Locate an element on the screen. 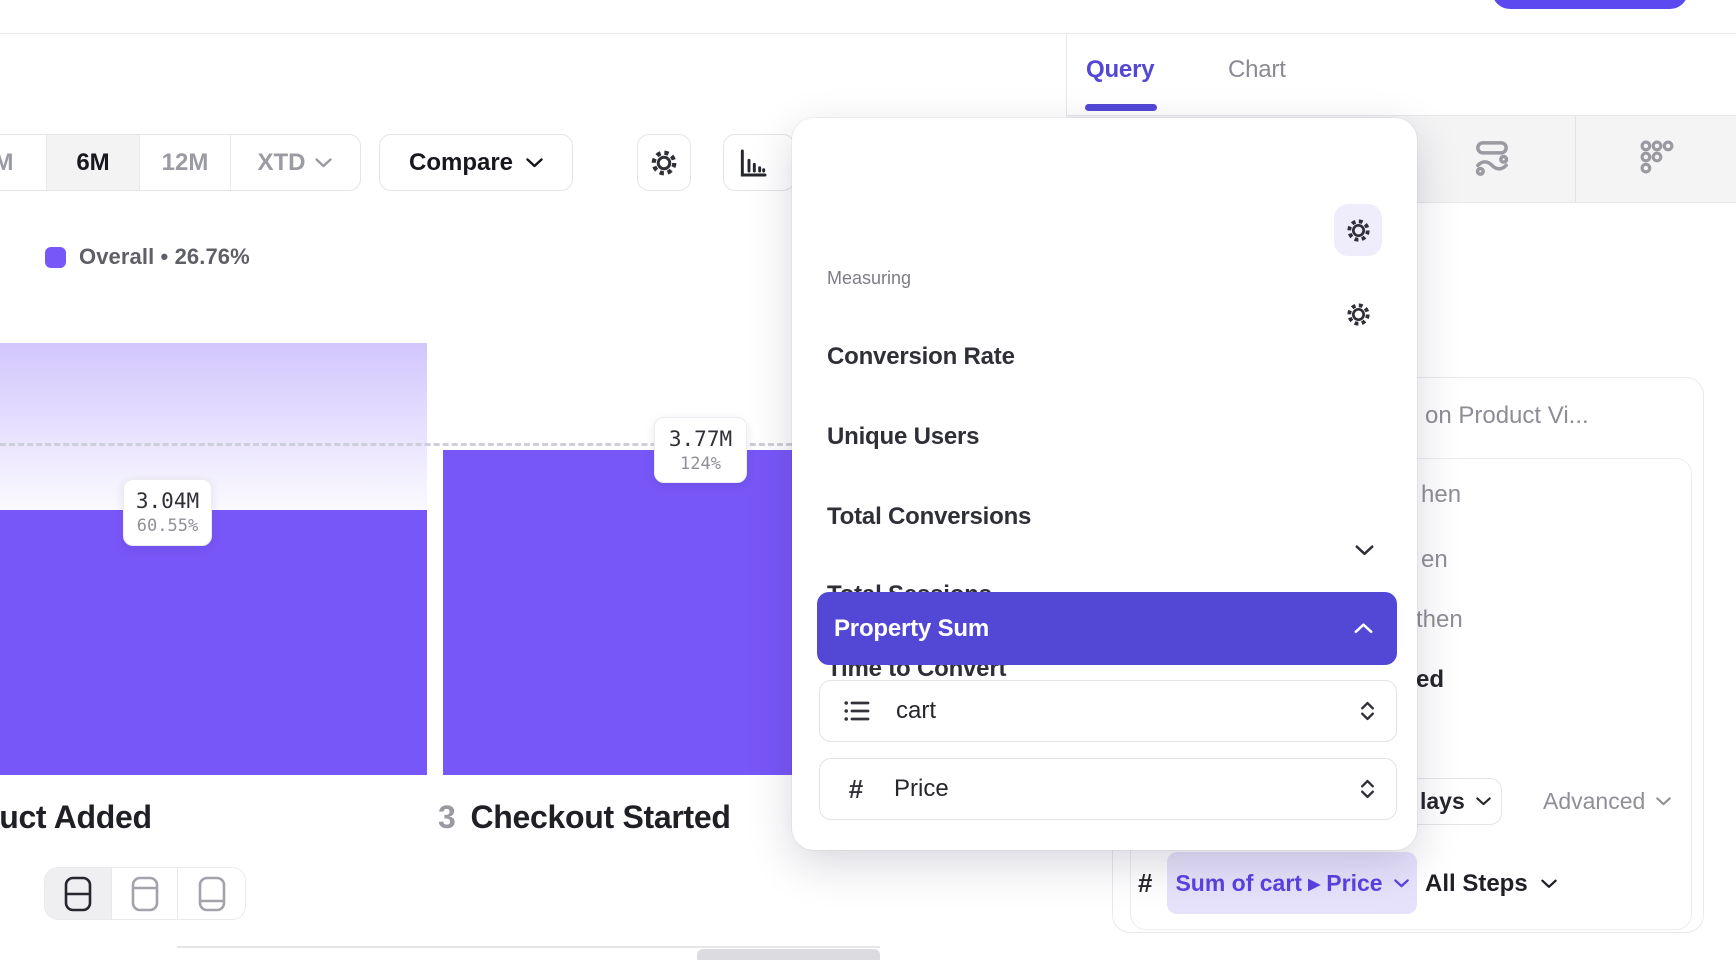 The image size is (1736, 960). conversion-rate-settings-button is located at coordinates (1358, 230).